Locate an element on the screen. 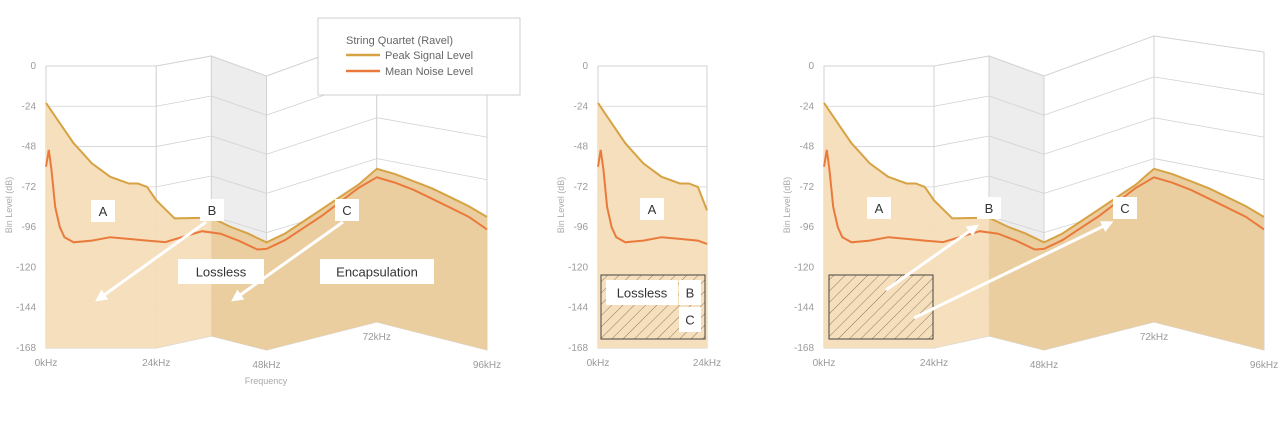  peak-area-back is located at coordinates (1126, 259).